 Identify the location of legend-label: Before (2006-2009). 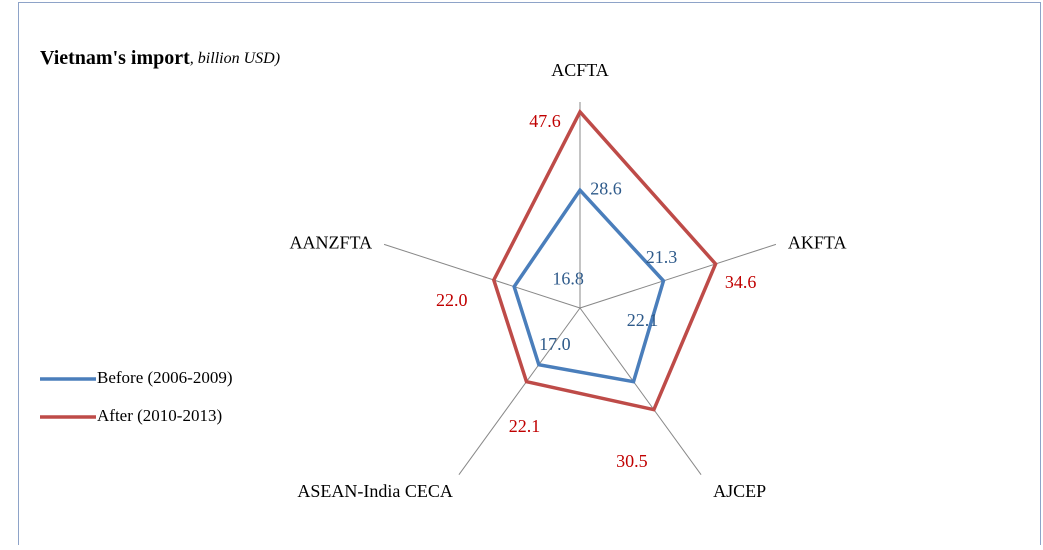
(165, 377).